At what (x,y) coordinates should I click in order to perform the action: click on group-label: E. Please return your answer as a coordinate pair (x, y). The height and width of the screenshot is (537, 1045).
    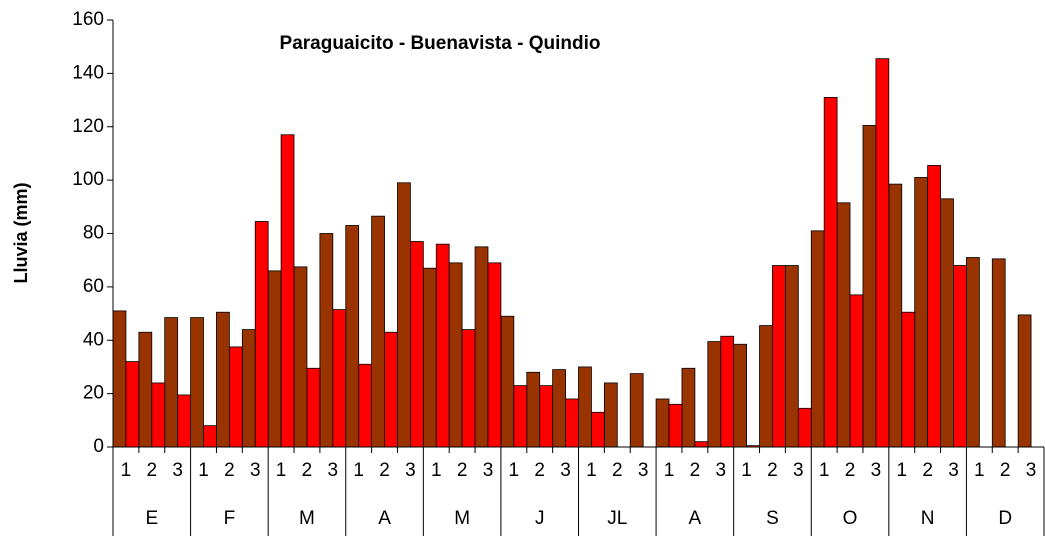
    Looking at the image, I should click on (151, 518).